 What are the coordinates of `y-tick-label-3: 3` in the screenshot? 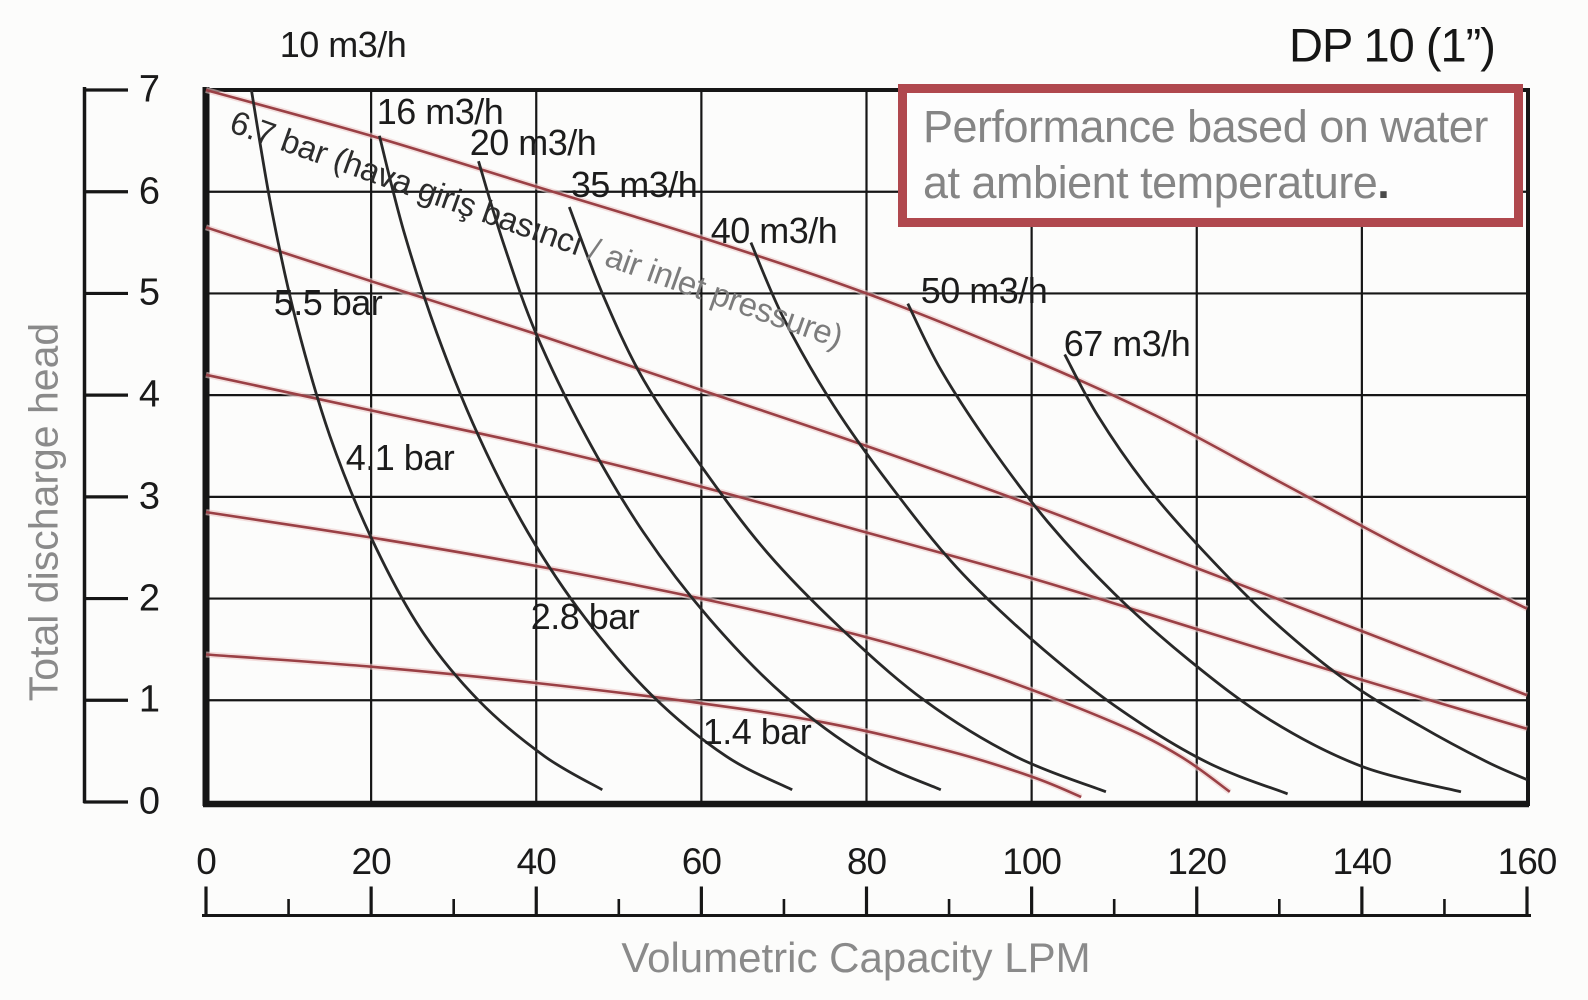 It's located at (149, 496).